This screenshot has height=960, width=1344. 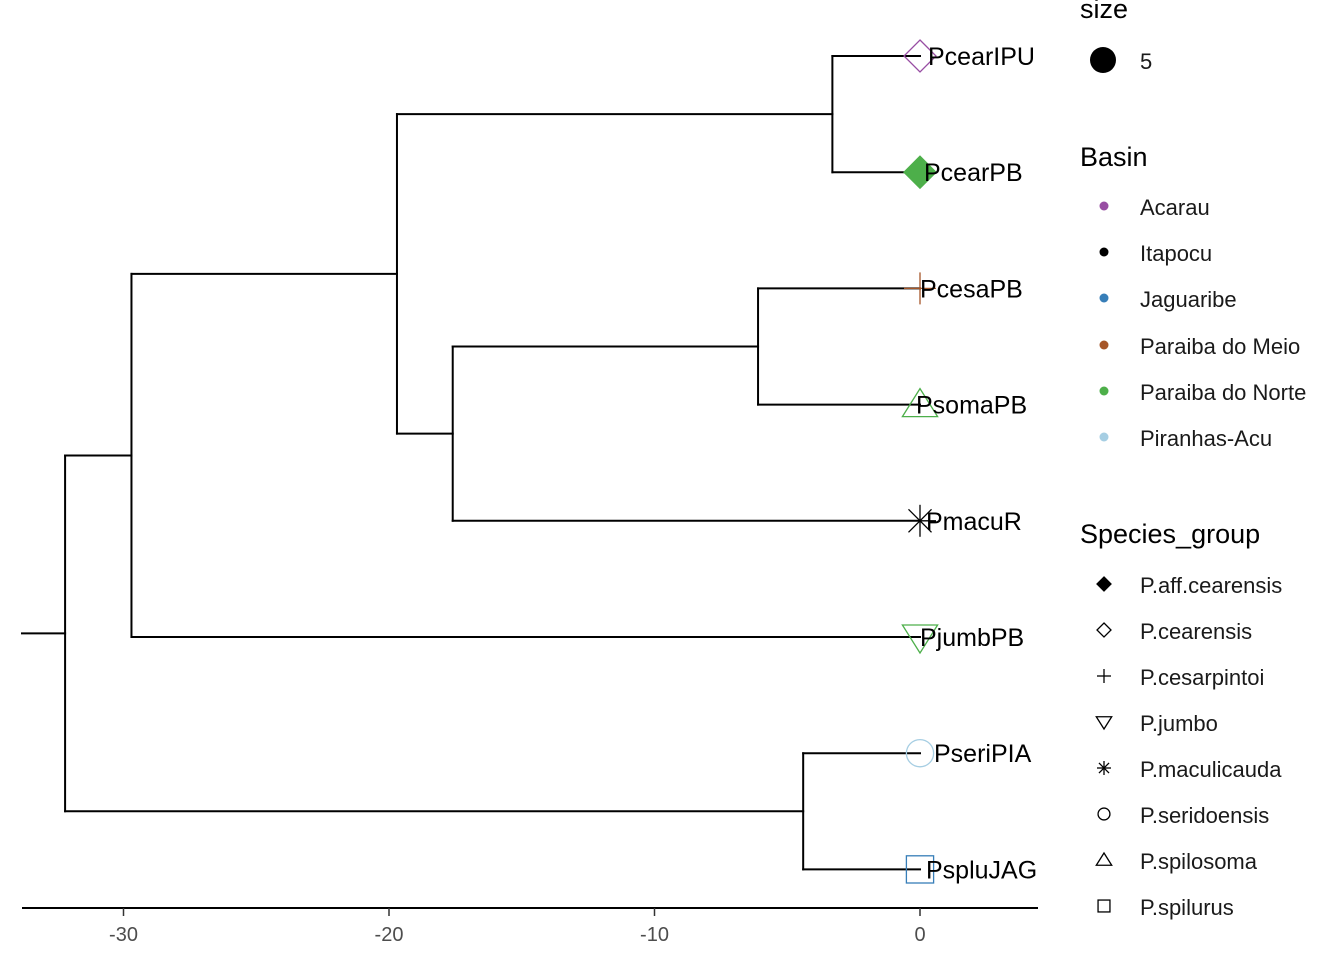 I want to click on tip-label: PcearPB, so click(x=973, y=173).